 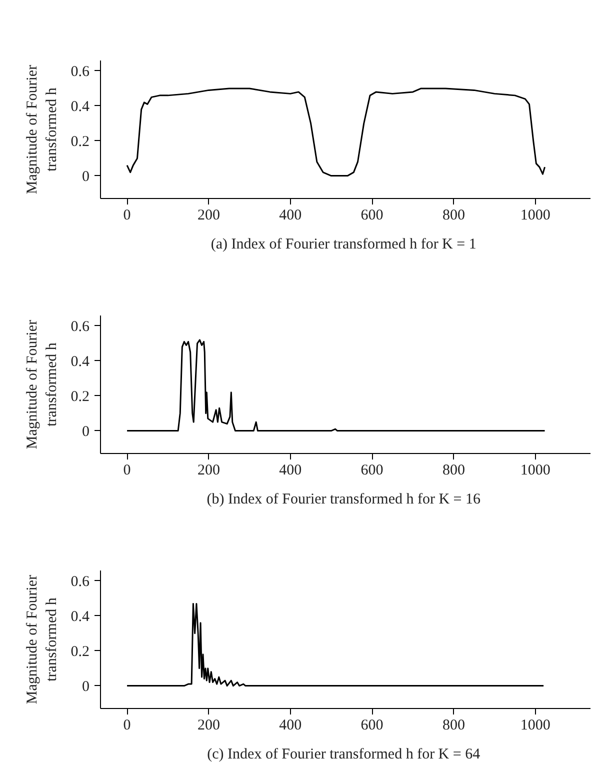 What do you see at coordinates (344, 754) in the screenshot?
I see `x-axis-title: (c) Index of Fourier transformed h for K = 64` at bounding box center [344, 754].